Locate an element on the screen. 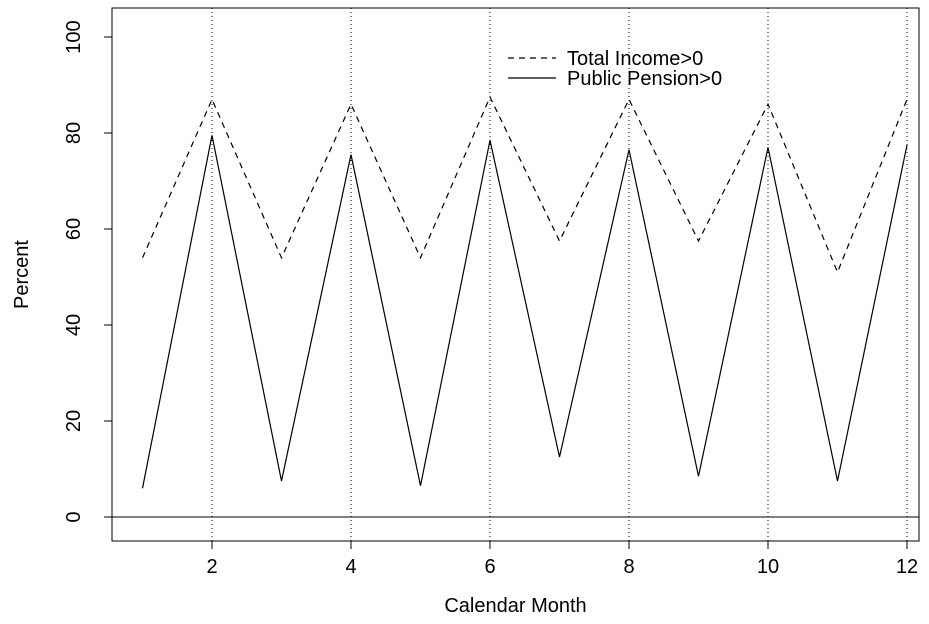 Image resolution: width=929 pixels, height=624 pixels. y-tick-label: 80 is located at coordinates (74, 133).